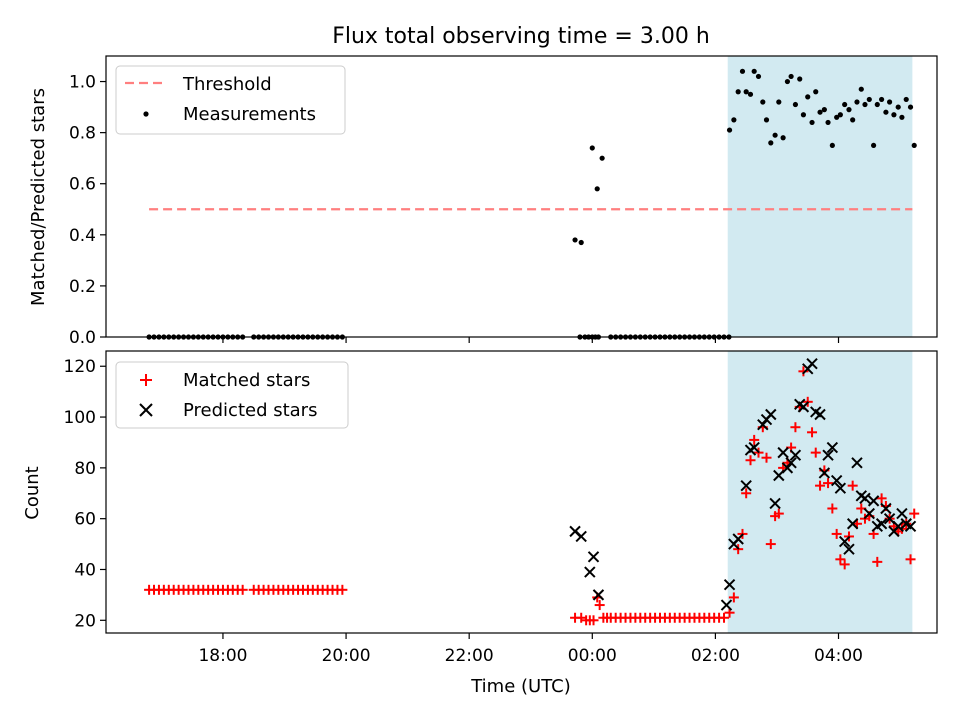 The width and height of the screenshot is (960, 724). Describe the element at coordinates (82, 287) in the screenshot. I see `top-y-tick-label: 0.2` at that location.